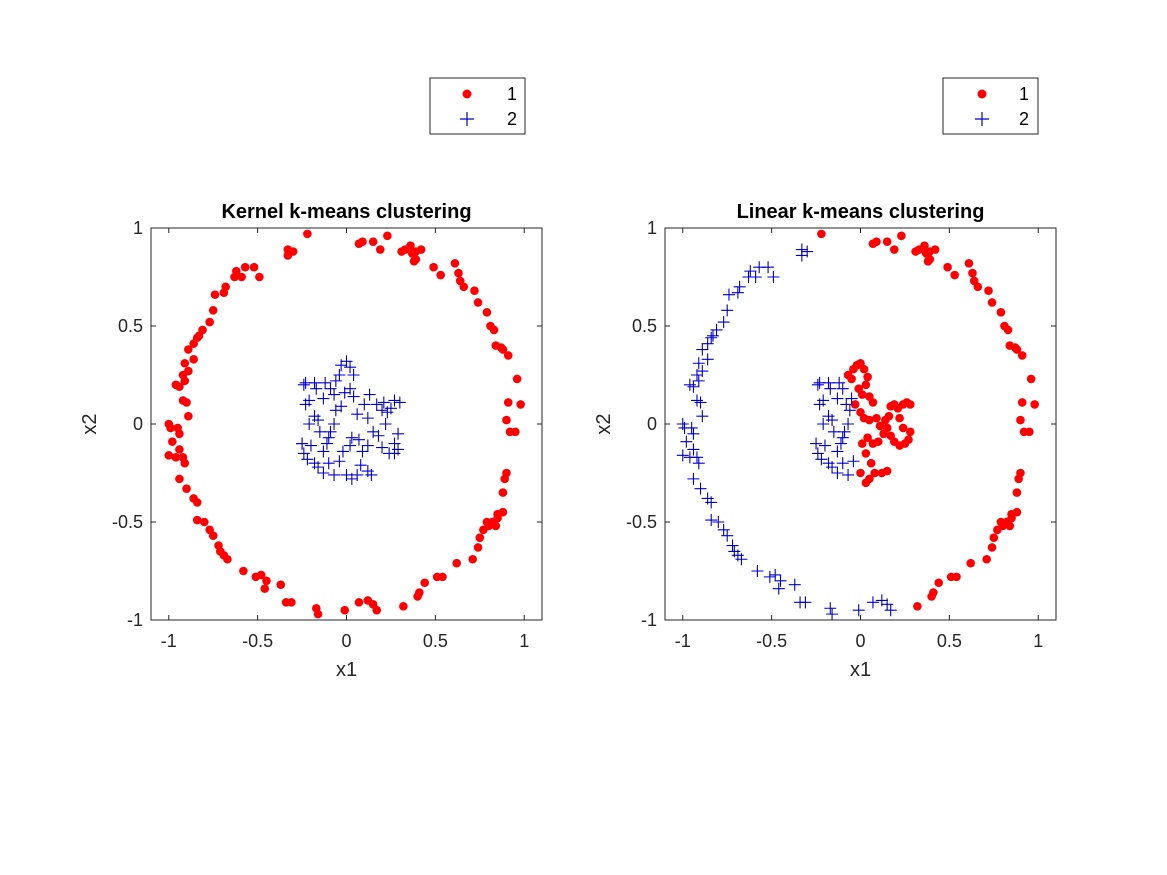 This screenshot has height=875, width=1167. Describe the element at coordinates (644, 326) in the screenshot. I see `y-tick-label: 0.5` at that location.